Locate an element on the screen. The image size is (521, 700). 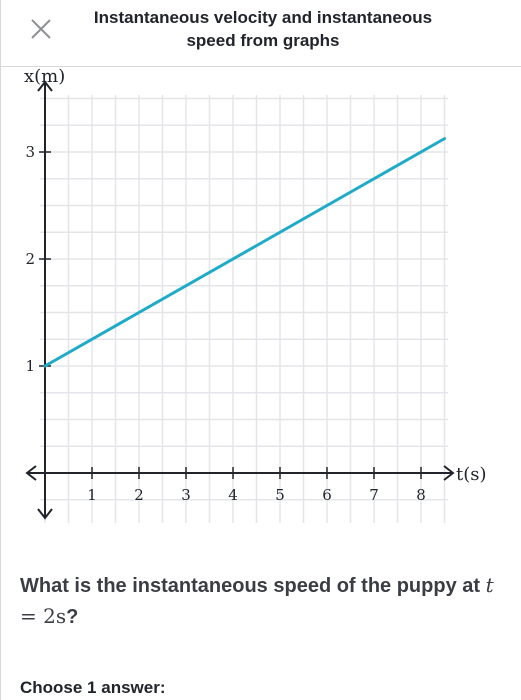
question-suffix: ? is located at coordinates (72, 617).